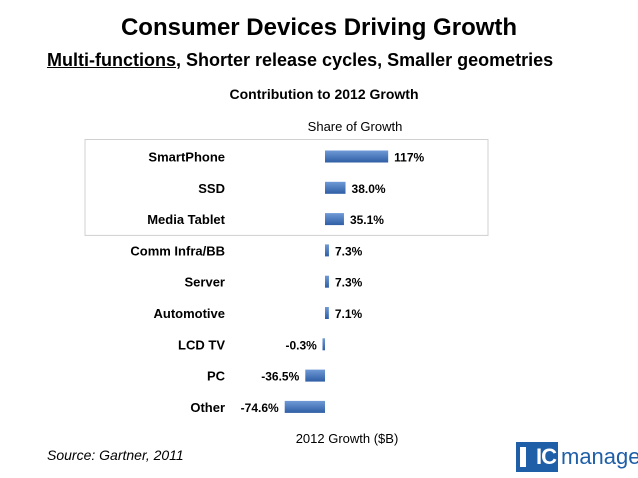 This screenshot has height=478, width=638. Describe the element at coordinates (367, 220) in the screenshot. I see `data-label-media-tablet: 35.1%` at that location.